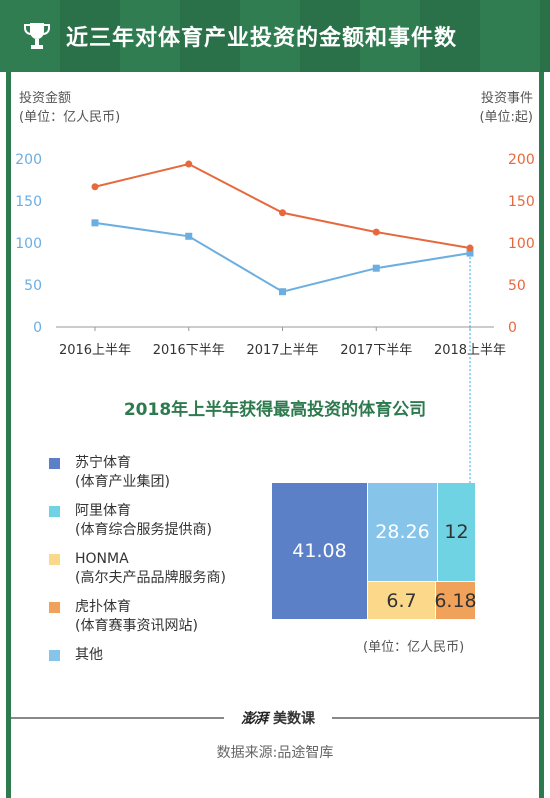 The width and height of the screenshot is (550, 798). I want to click on treemap-value-honma: 6.7, so click(401, 600).